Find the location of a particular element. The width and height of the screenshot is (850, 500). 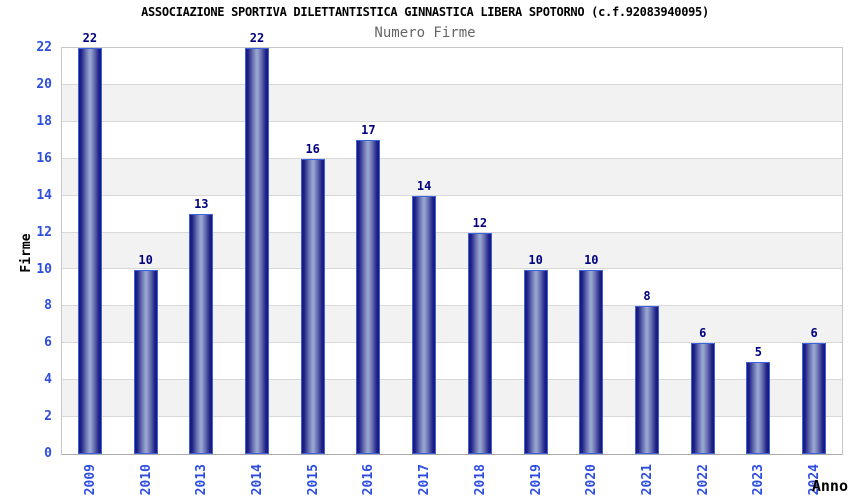

y-tick-label: 6 is located at coordinates (48, 343).